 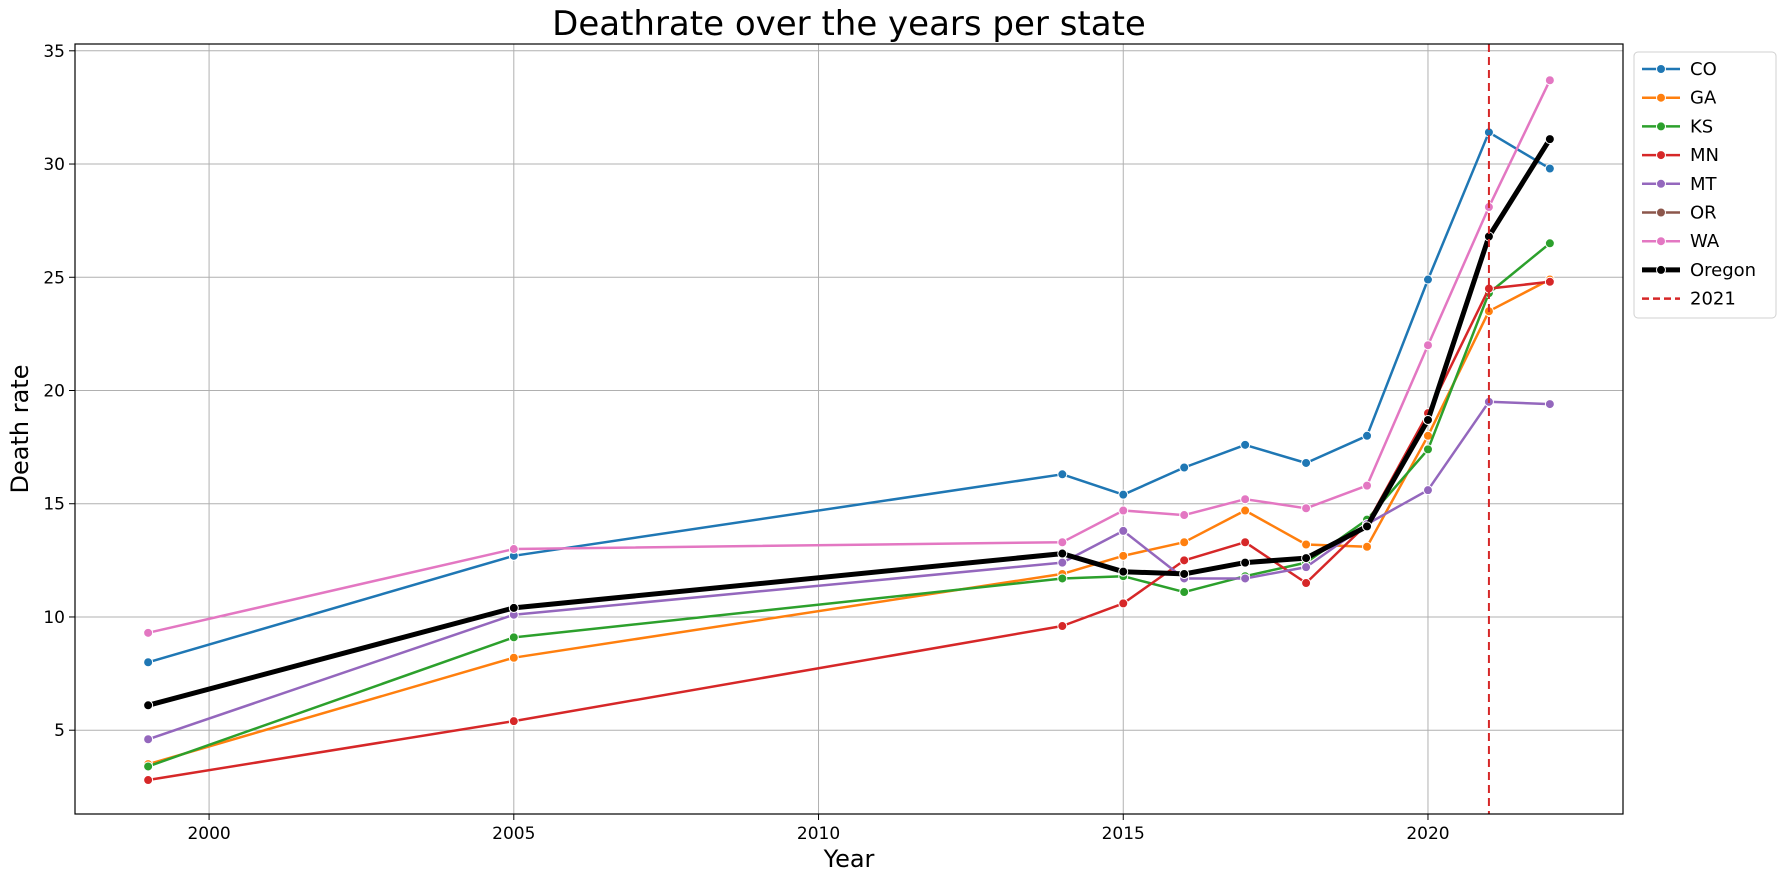 What do you see at coordinates (1703, 69) in the screenshot?
I see `legend-label: CO` at bounding box center [1703, 69].